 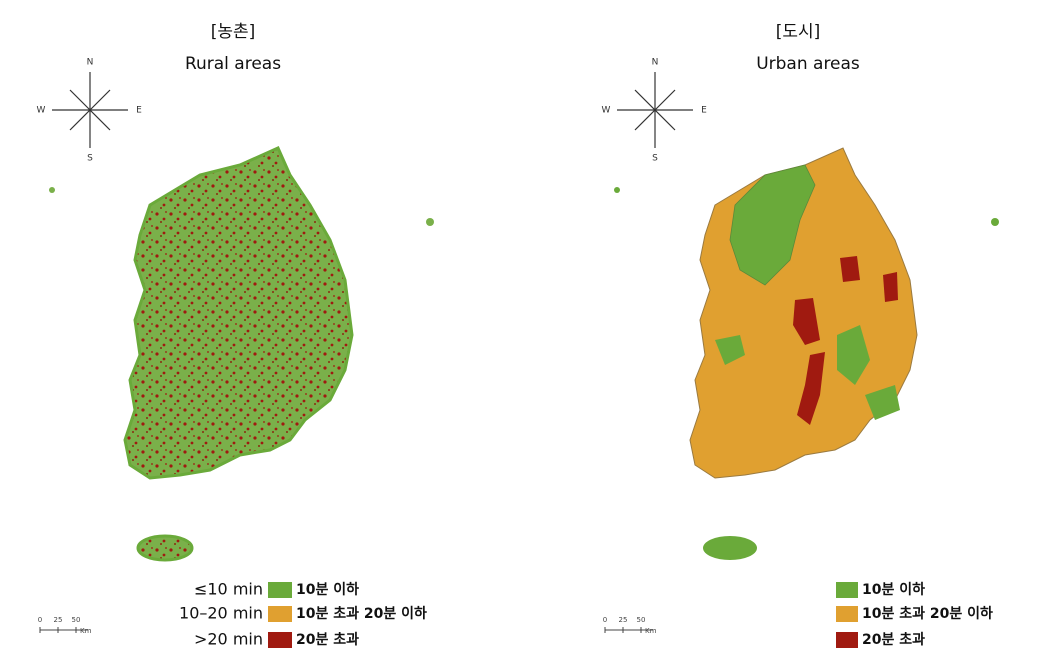 What do you see at coordinates (228, 589) in the screenshot?
I see `legend-label-en: ≤10 min` at bounding box center [228, 589].